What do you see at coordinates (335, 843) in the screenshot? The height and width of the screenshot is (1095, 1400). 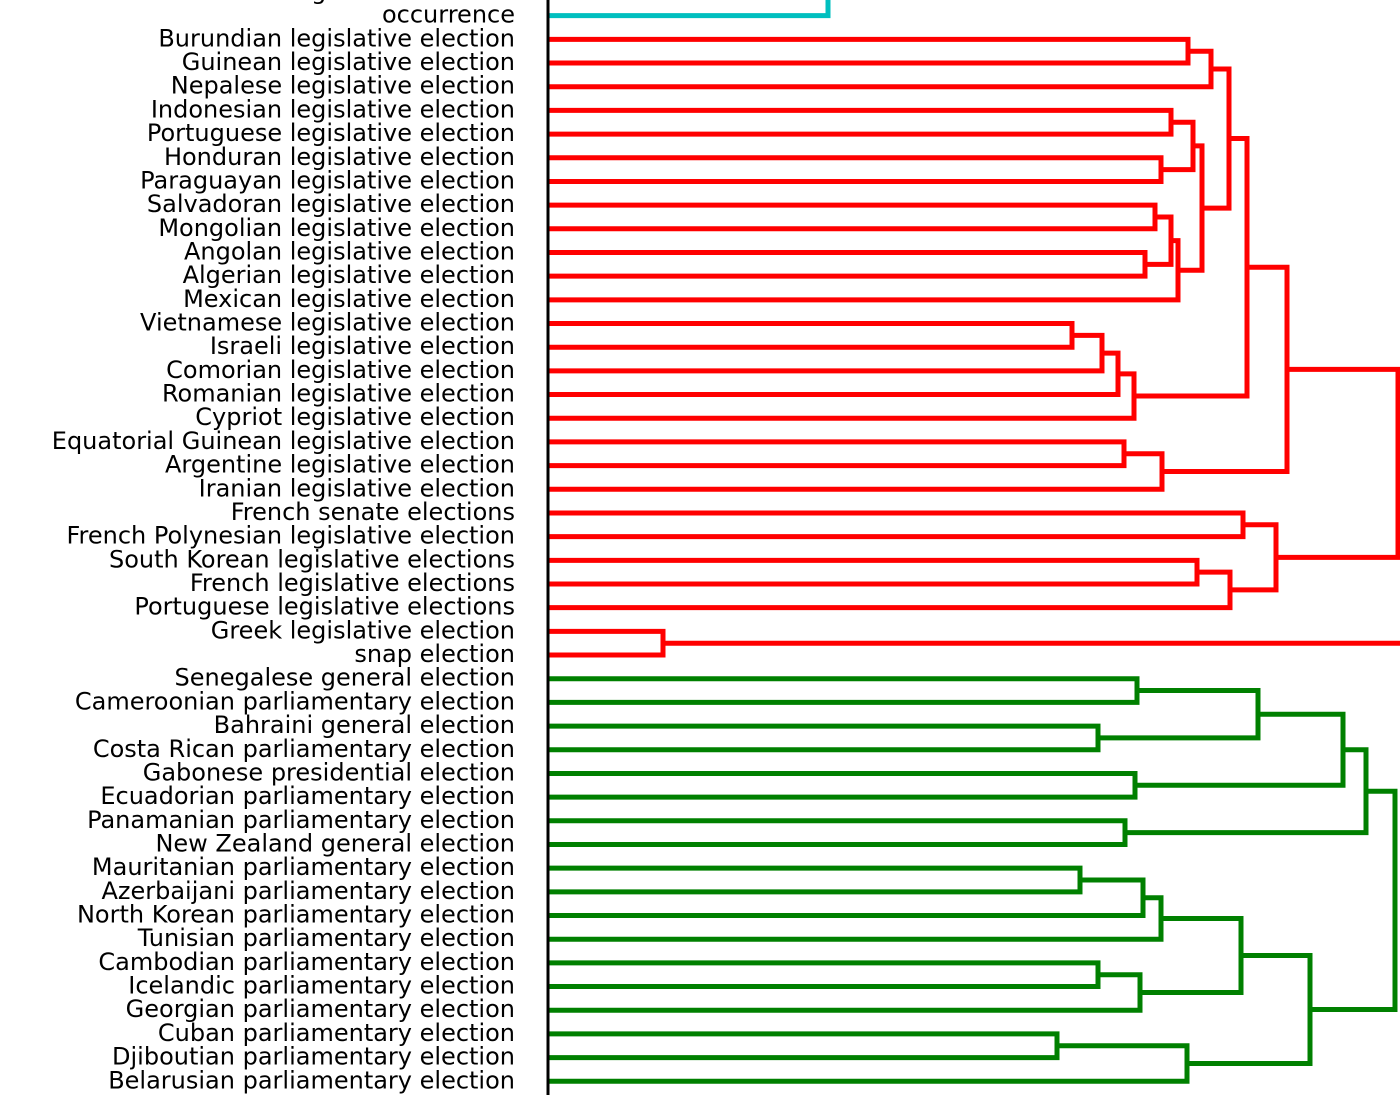 I see `leaf-label: New Zealand general election` at bounding box center [335, 843].